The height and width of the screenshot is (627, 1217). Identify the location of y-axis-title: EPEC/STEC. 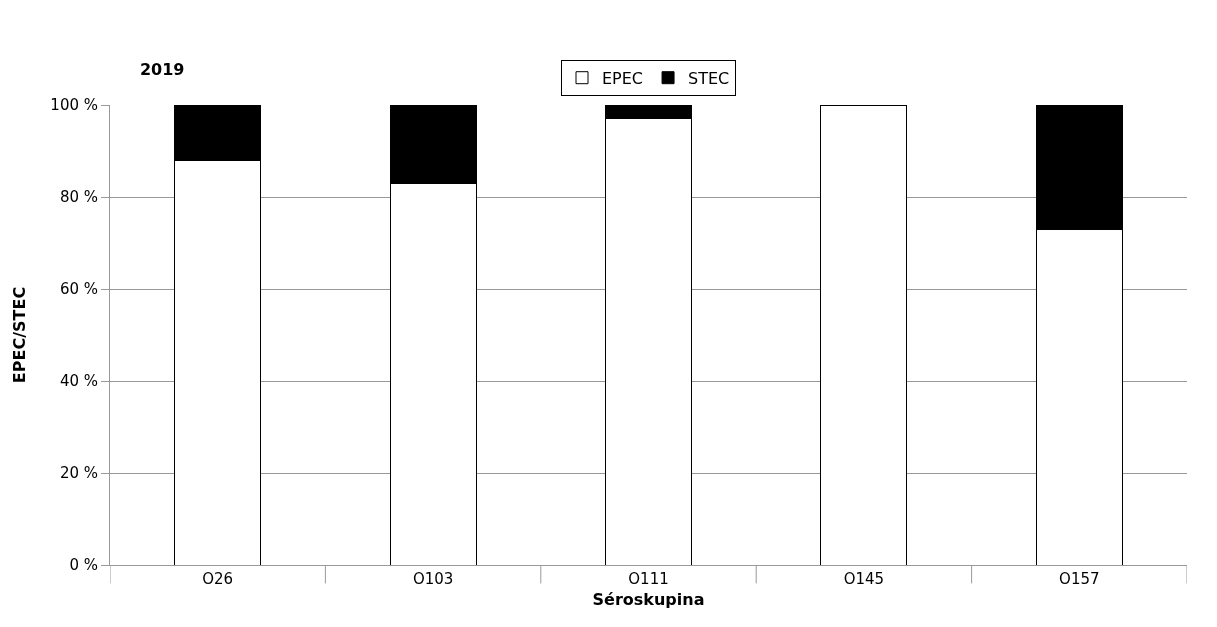
(20, 335).